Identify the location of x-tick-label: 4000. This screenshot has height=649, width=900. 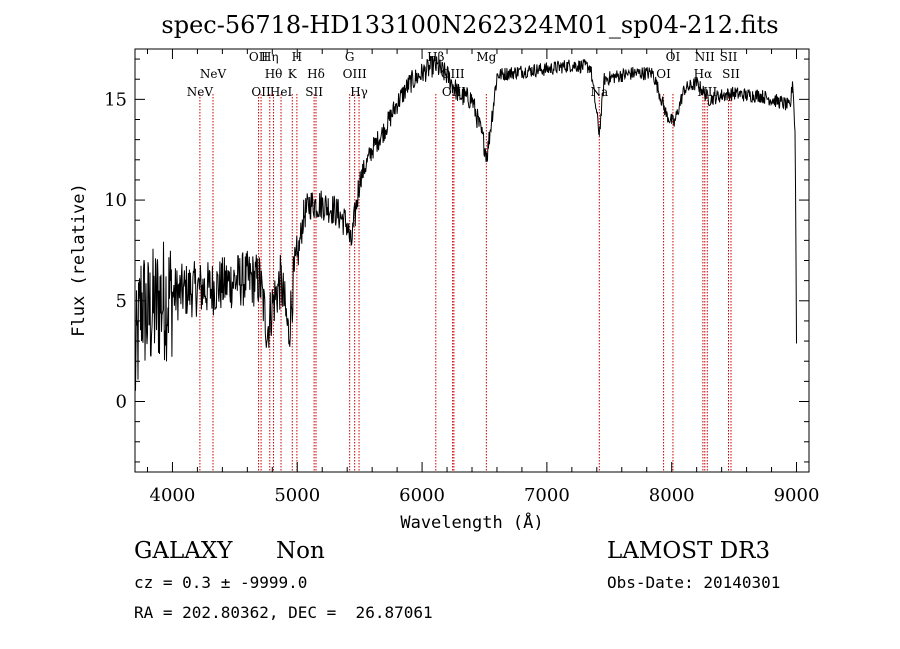
(173, 495).